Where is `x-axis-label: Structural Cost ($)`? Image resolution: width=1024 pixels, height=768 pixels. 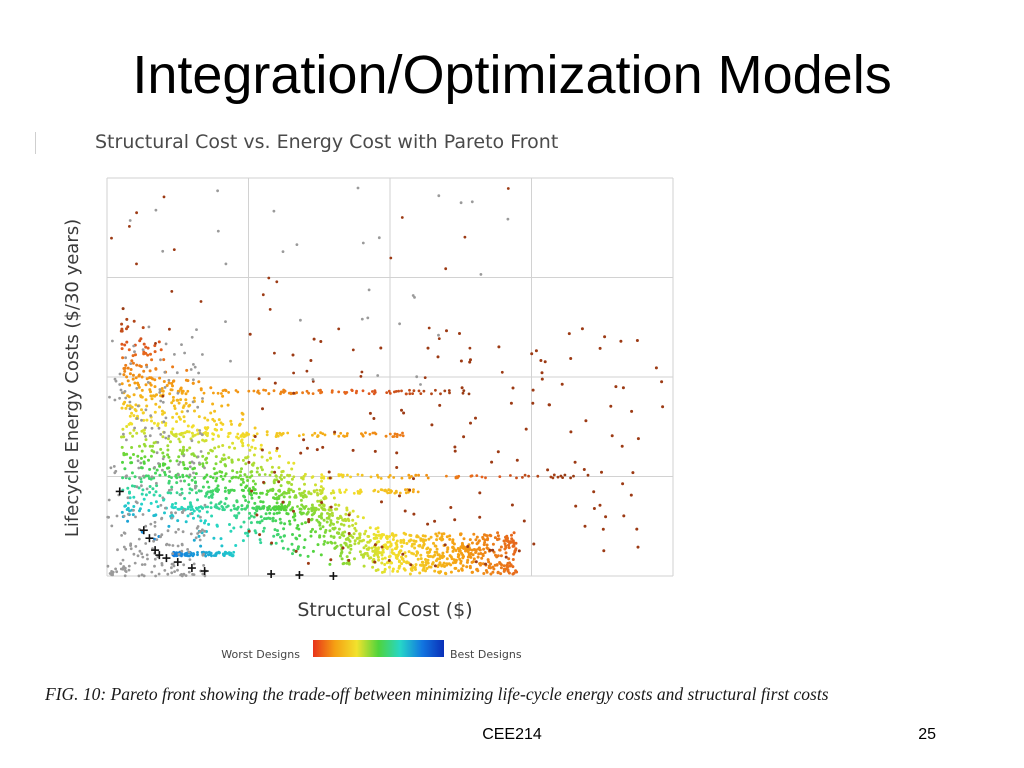
x-axis-label: Structural Cost ($) is located at coordinates (384, 610).